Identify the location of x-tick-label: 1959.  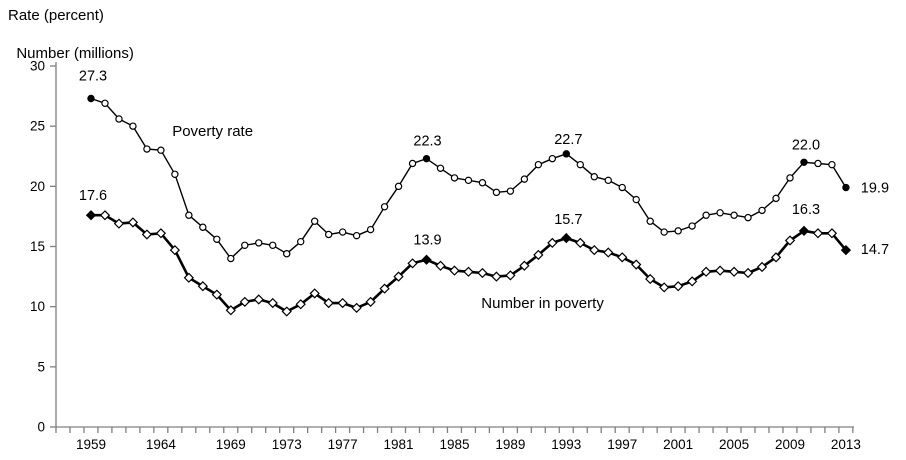
(91, 444).